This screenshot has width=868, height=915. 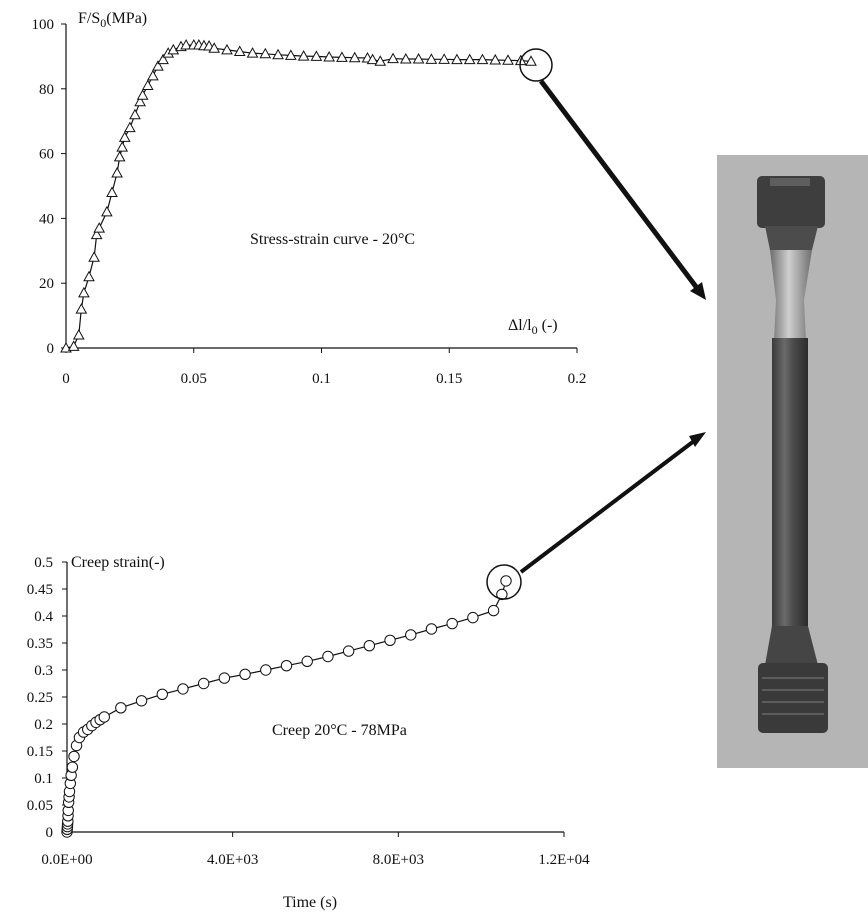 What do you see at coordinates (449, 379) in the screenshot?
I see `x-tick-label: 0.15` at bounding box center [449, 379].